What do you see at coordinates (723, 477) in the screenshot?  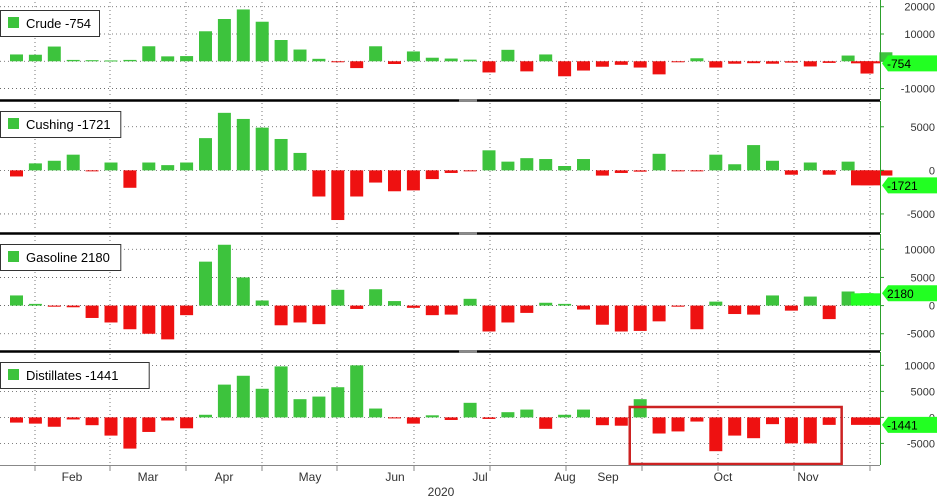 I see `x-tick-label: Oct` at bounding box center [723, 477].